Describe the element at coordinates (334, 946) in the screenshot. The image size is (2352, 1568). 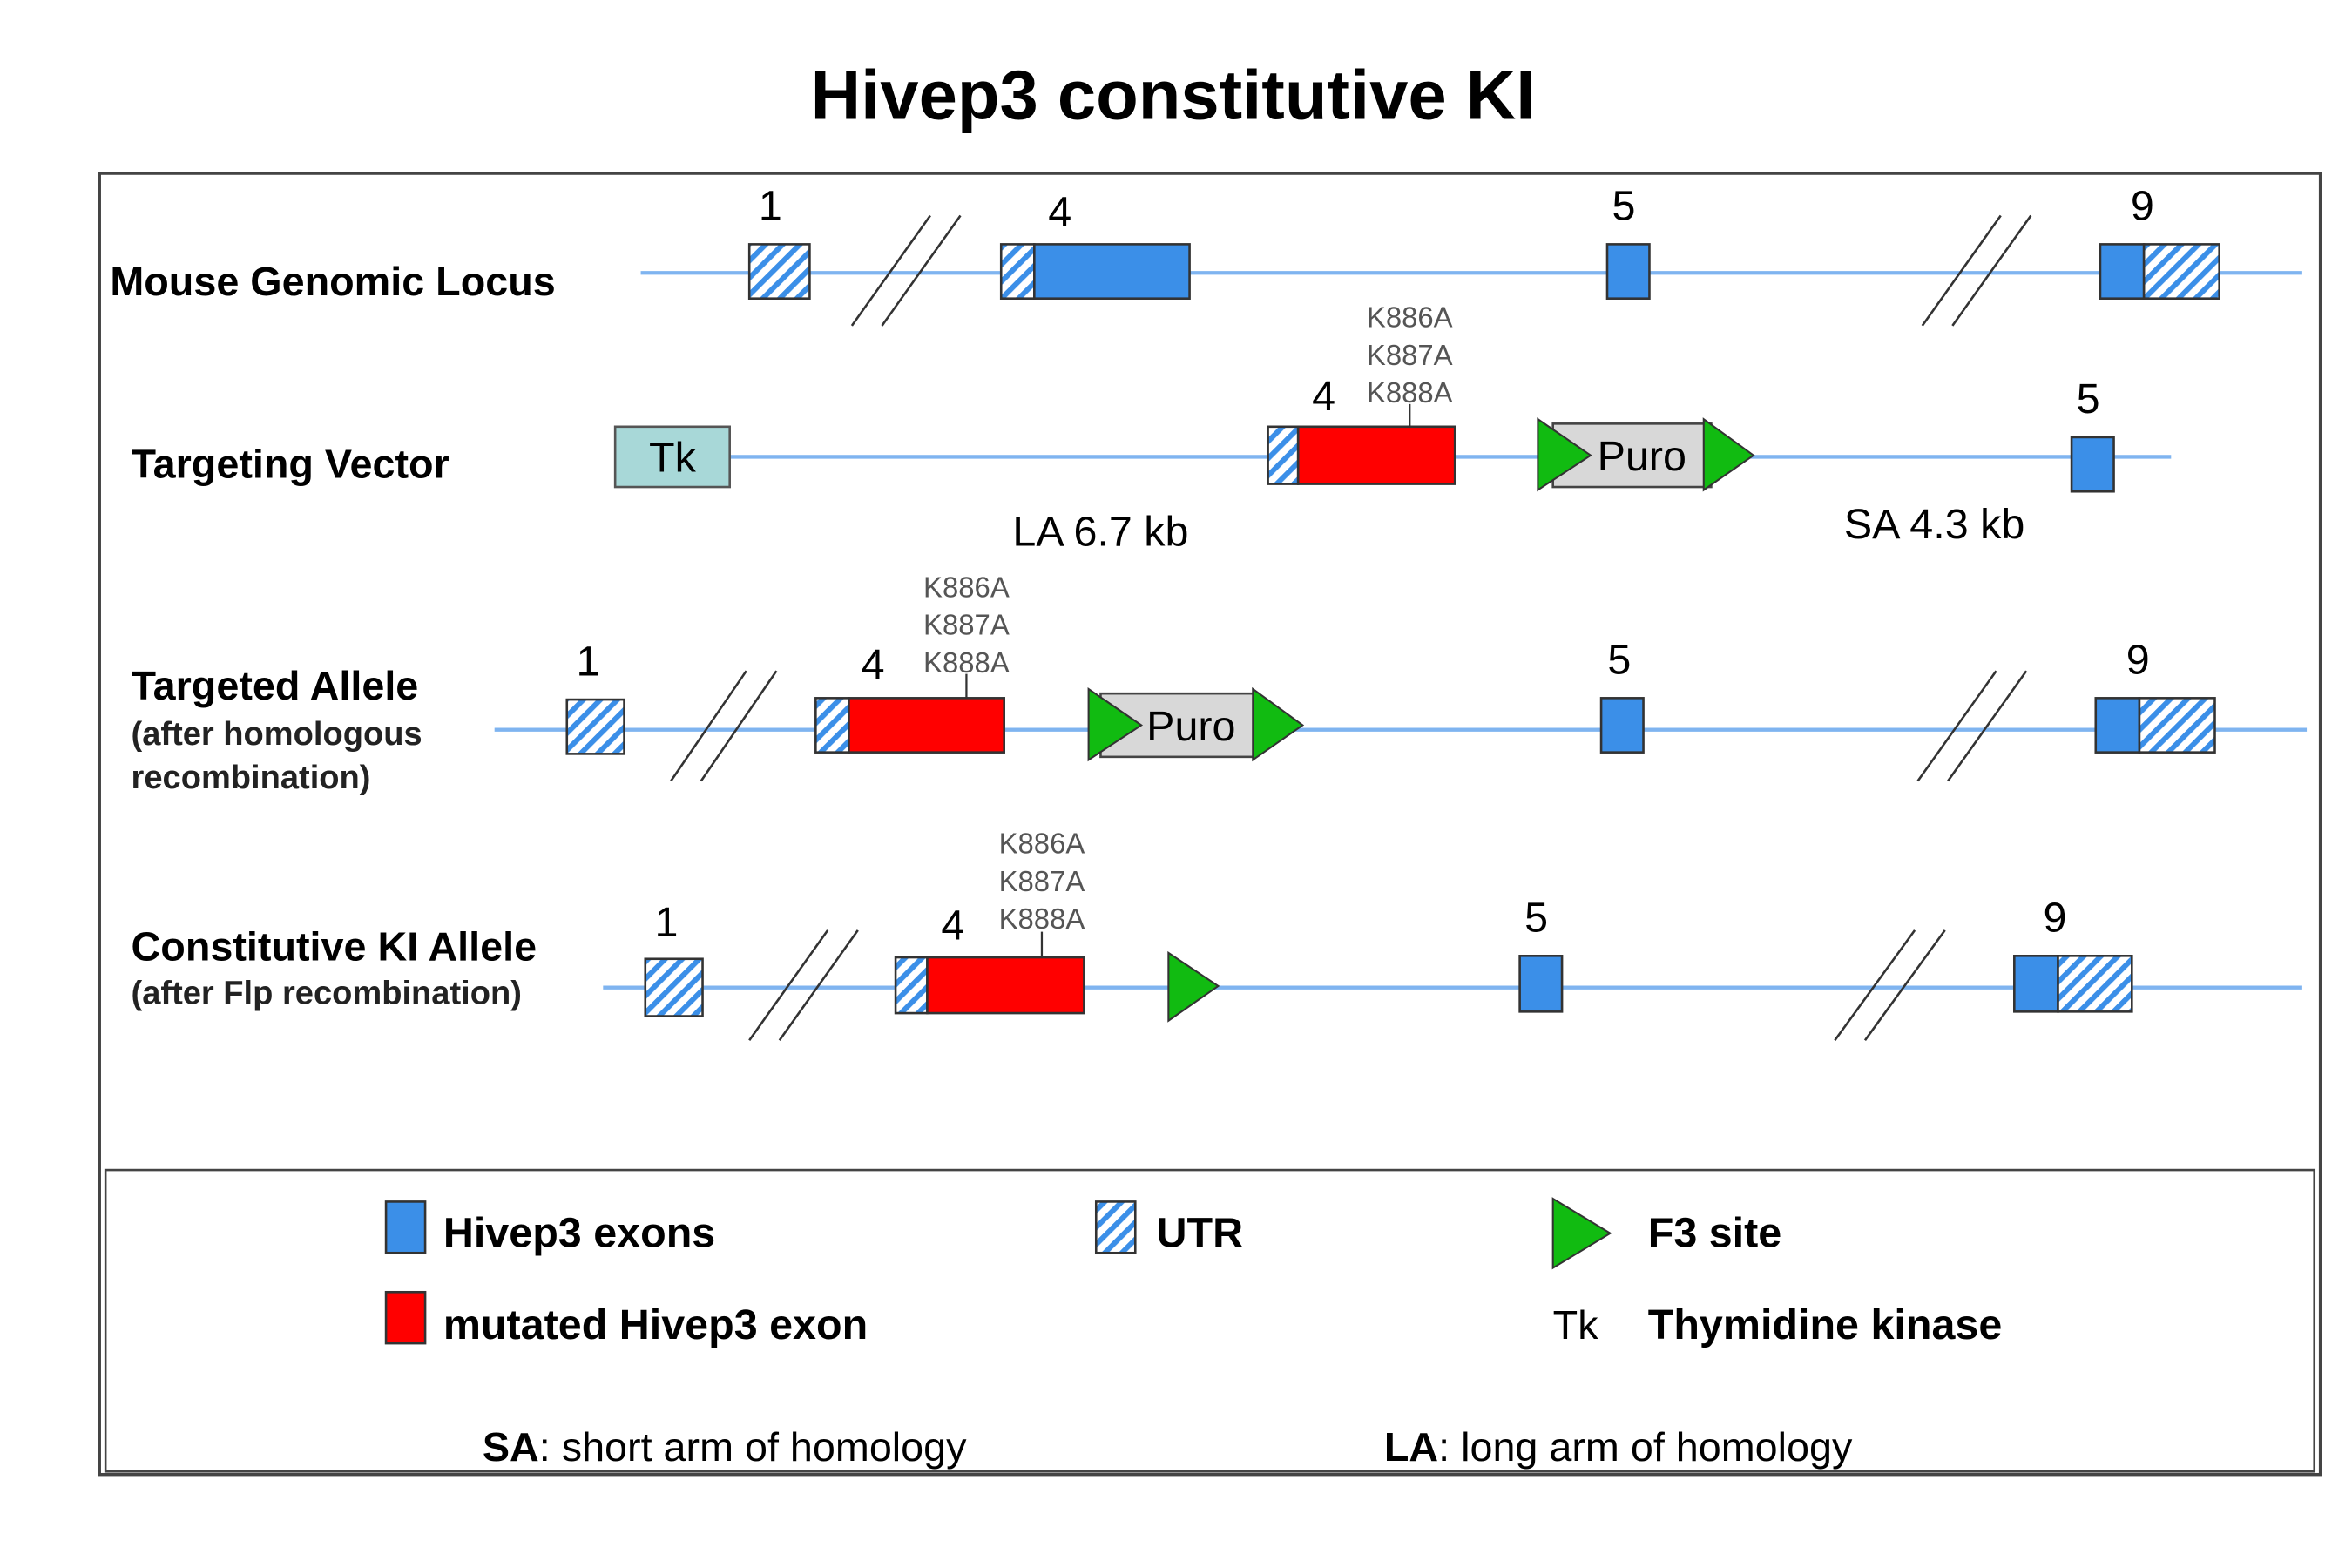
I see `row-label: Constitutive KI Allele` at that location.